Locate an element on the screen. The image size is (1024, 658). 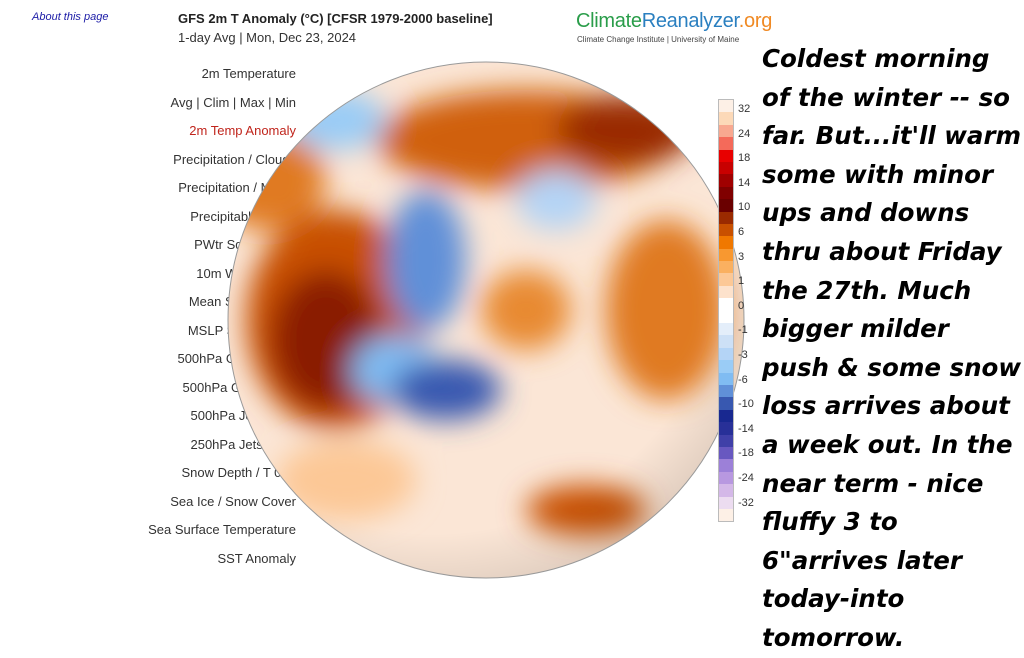
colorbar-tick-label: 14 is located at coordinates (744, 182).